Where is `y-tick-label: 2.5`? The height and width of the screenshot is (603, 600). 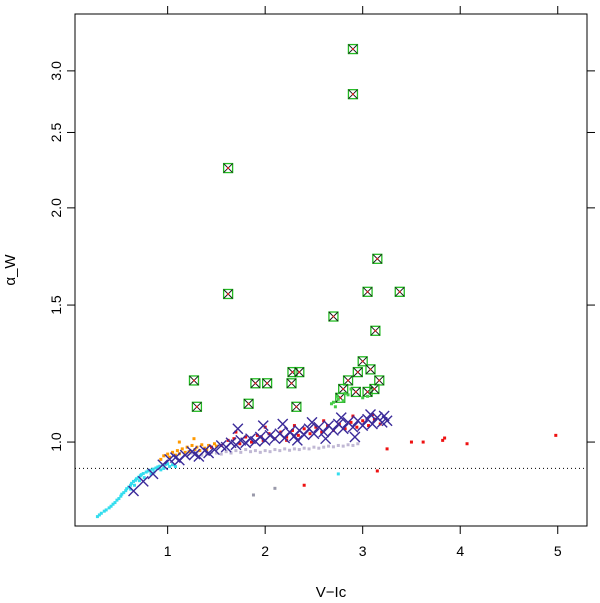 y-tick-label: 2.5 is located at coordinates (56, 133).